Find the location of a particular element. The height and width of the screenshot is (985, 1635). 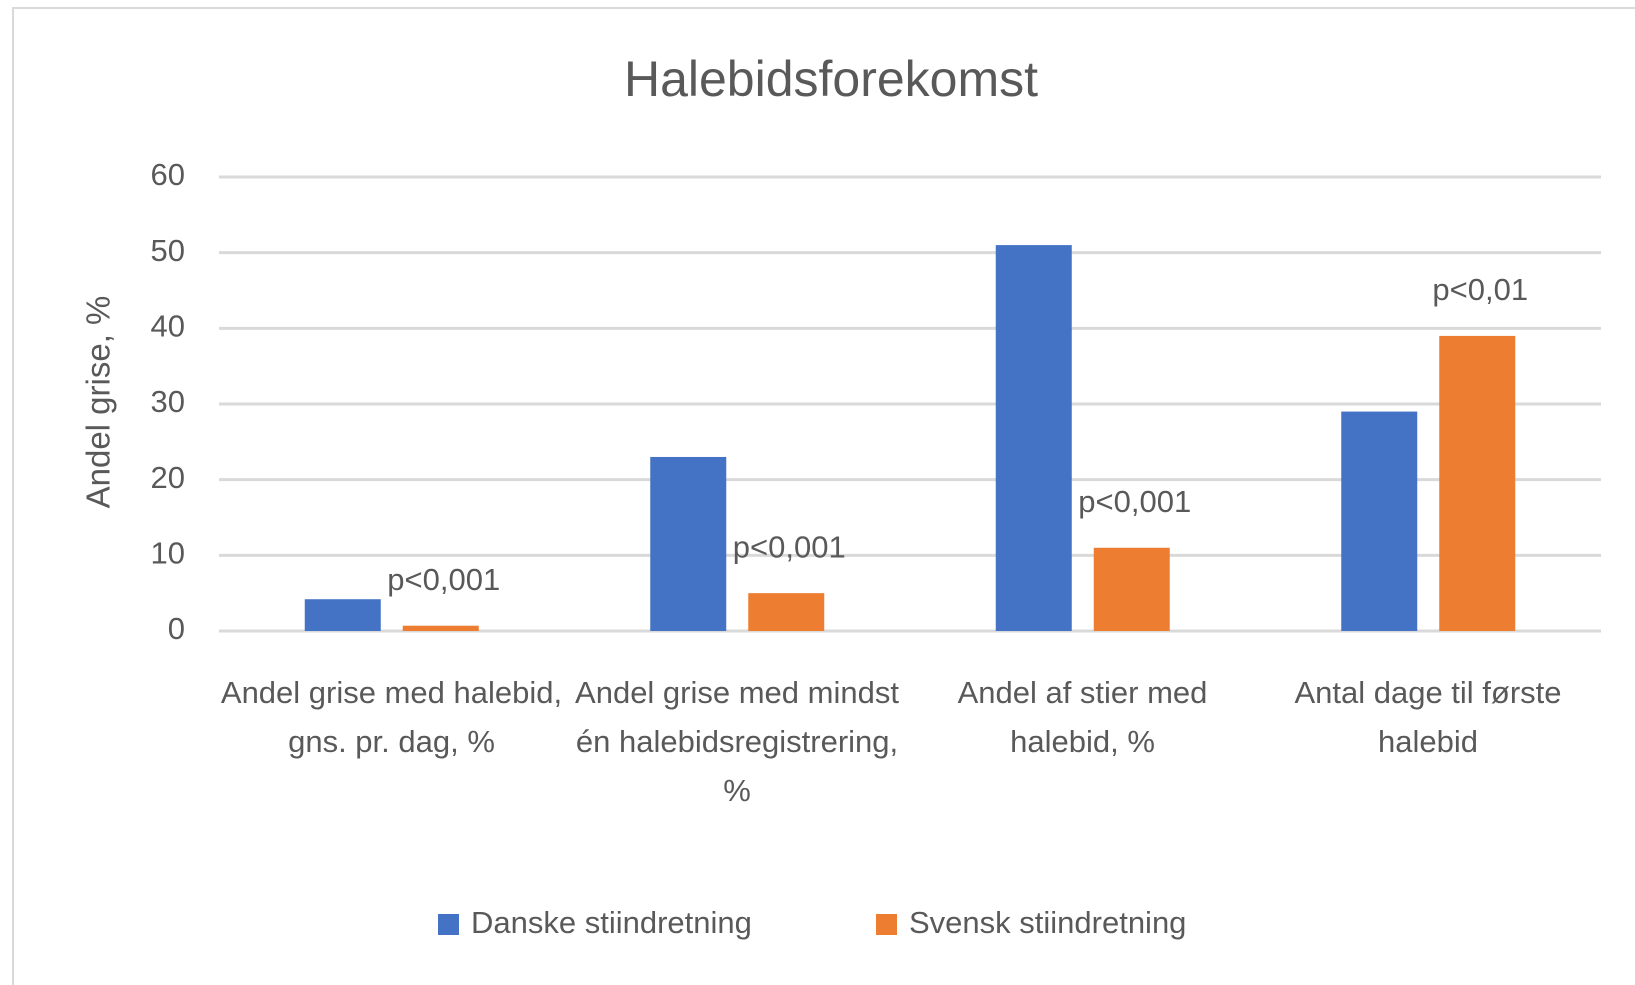

legend-label: Svensk stiindretning is located at coordinates (1047, 922).